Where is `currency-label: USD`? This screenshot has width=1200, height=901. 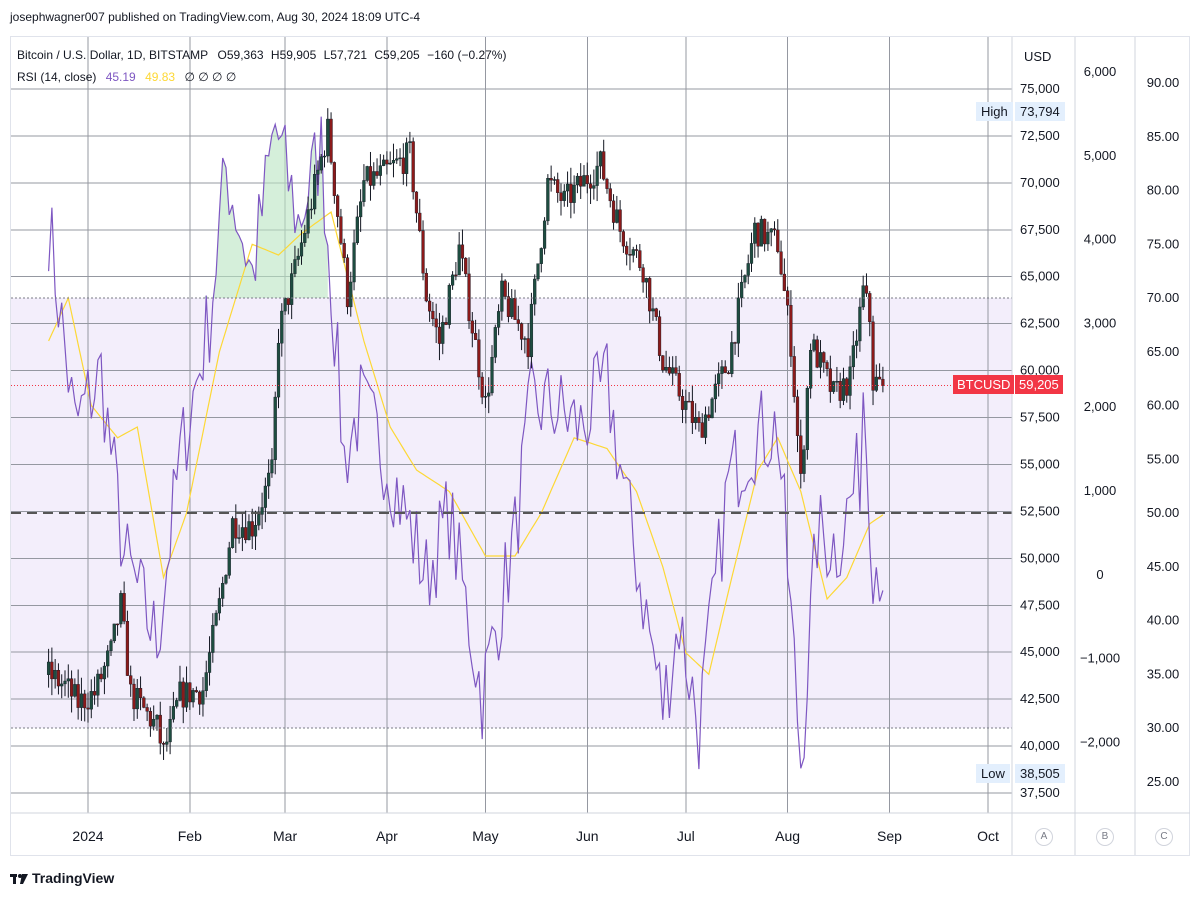
currency-label: USD is located at coordinates (1038, 56).